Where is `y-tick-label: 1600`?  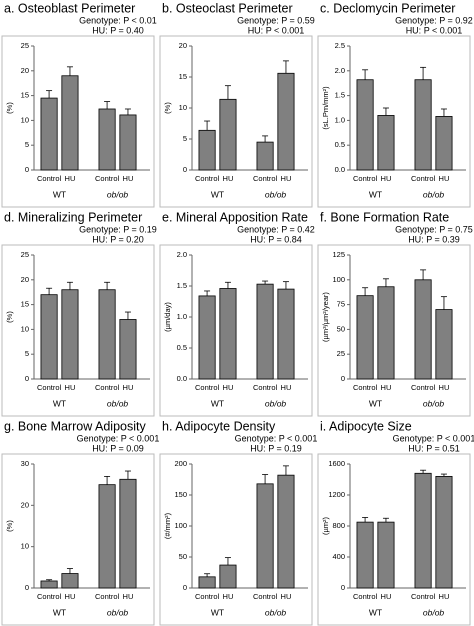 y-tick-label: 1600 is located at coordinates (336, 463).